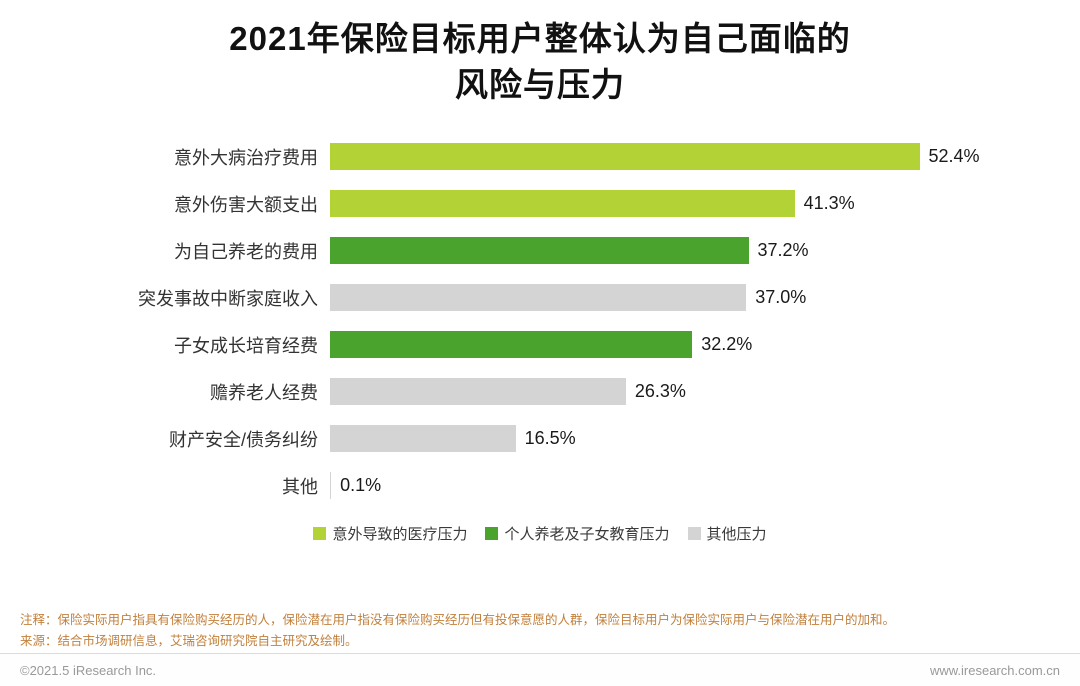 This screenshot has height=686, width=1080. Describe the element at coordinates (783, 250) in the screenshot. I see `value-label: 37.2%` at that location.